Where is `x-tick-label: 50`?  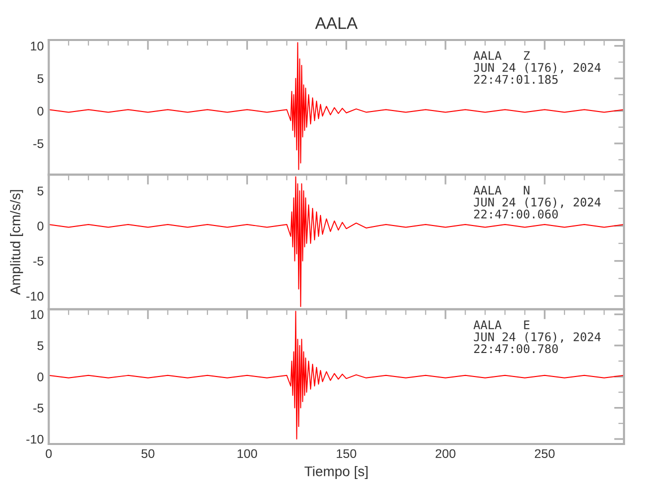
x-tick-label: 50 is located at coordinates (147, 453).